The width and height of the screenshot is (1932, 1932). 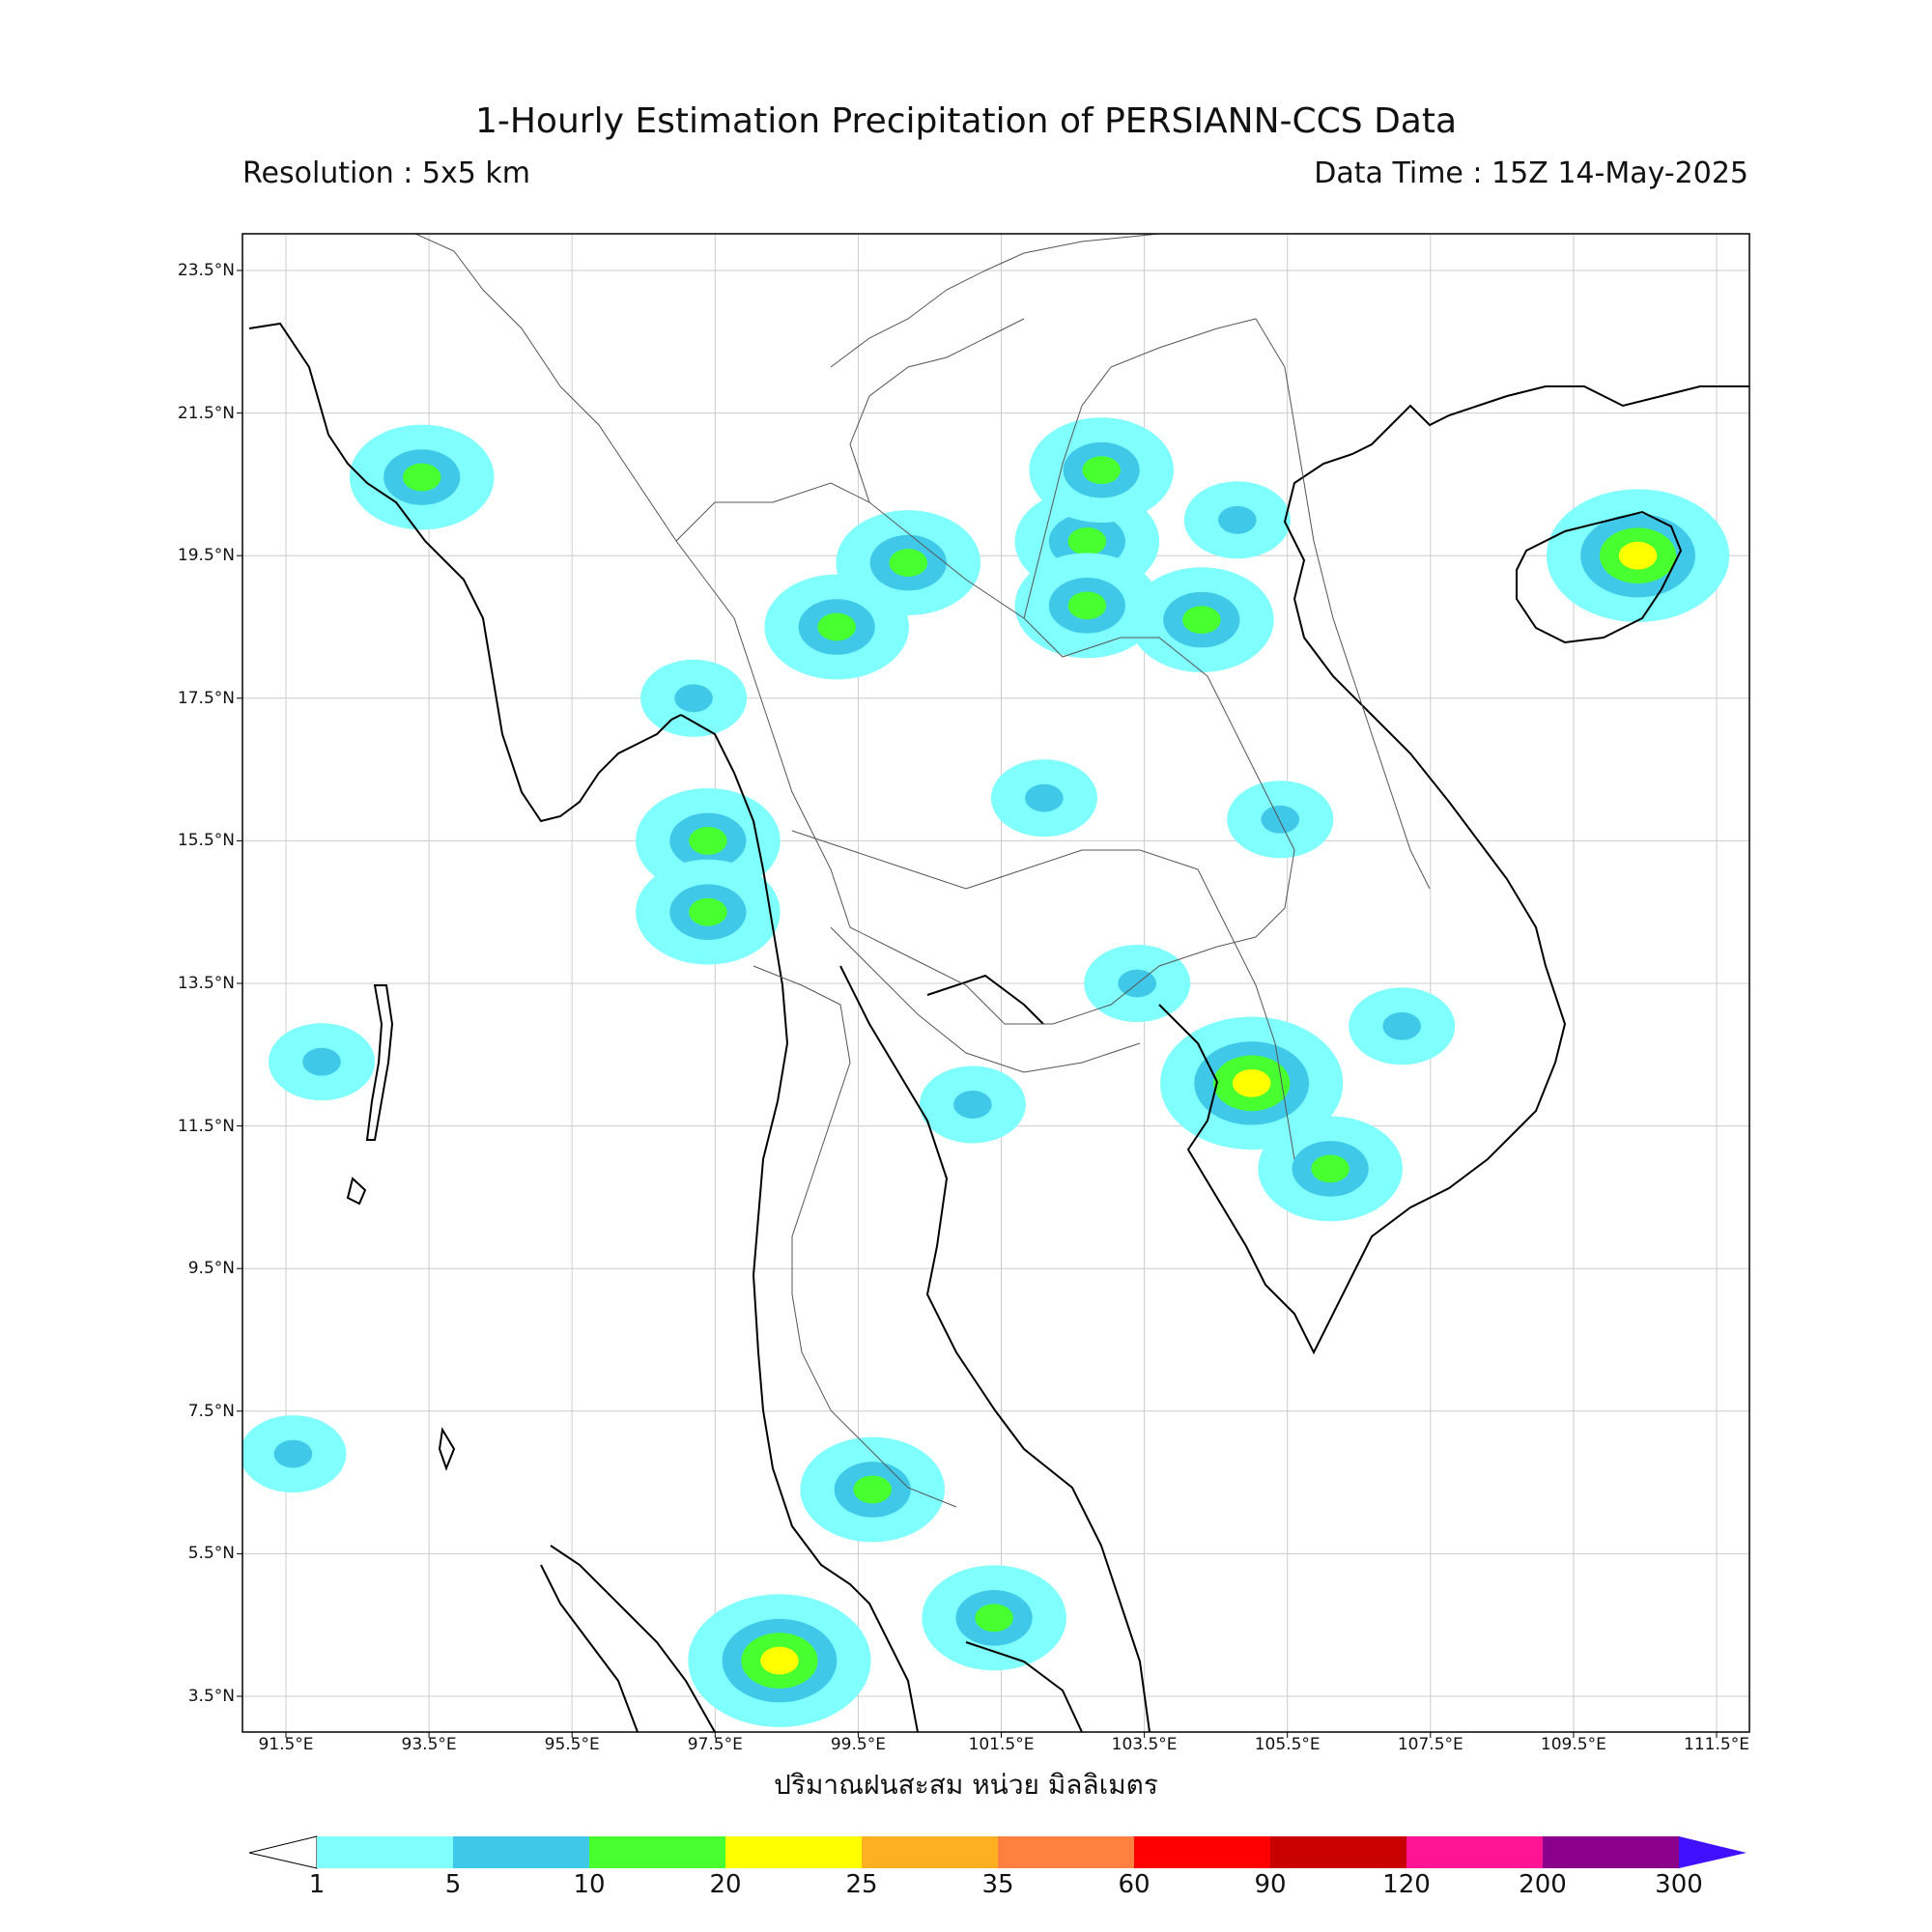 I want to click on colorbar-label: 5, so click(x=453, y=1884).